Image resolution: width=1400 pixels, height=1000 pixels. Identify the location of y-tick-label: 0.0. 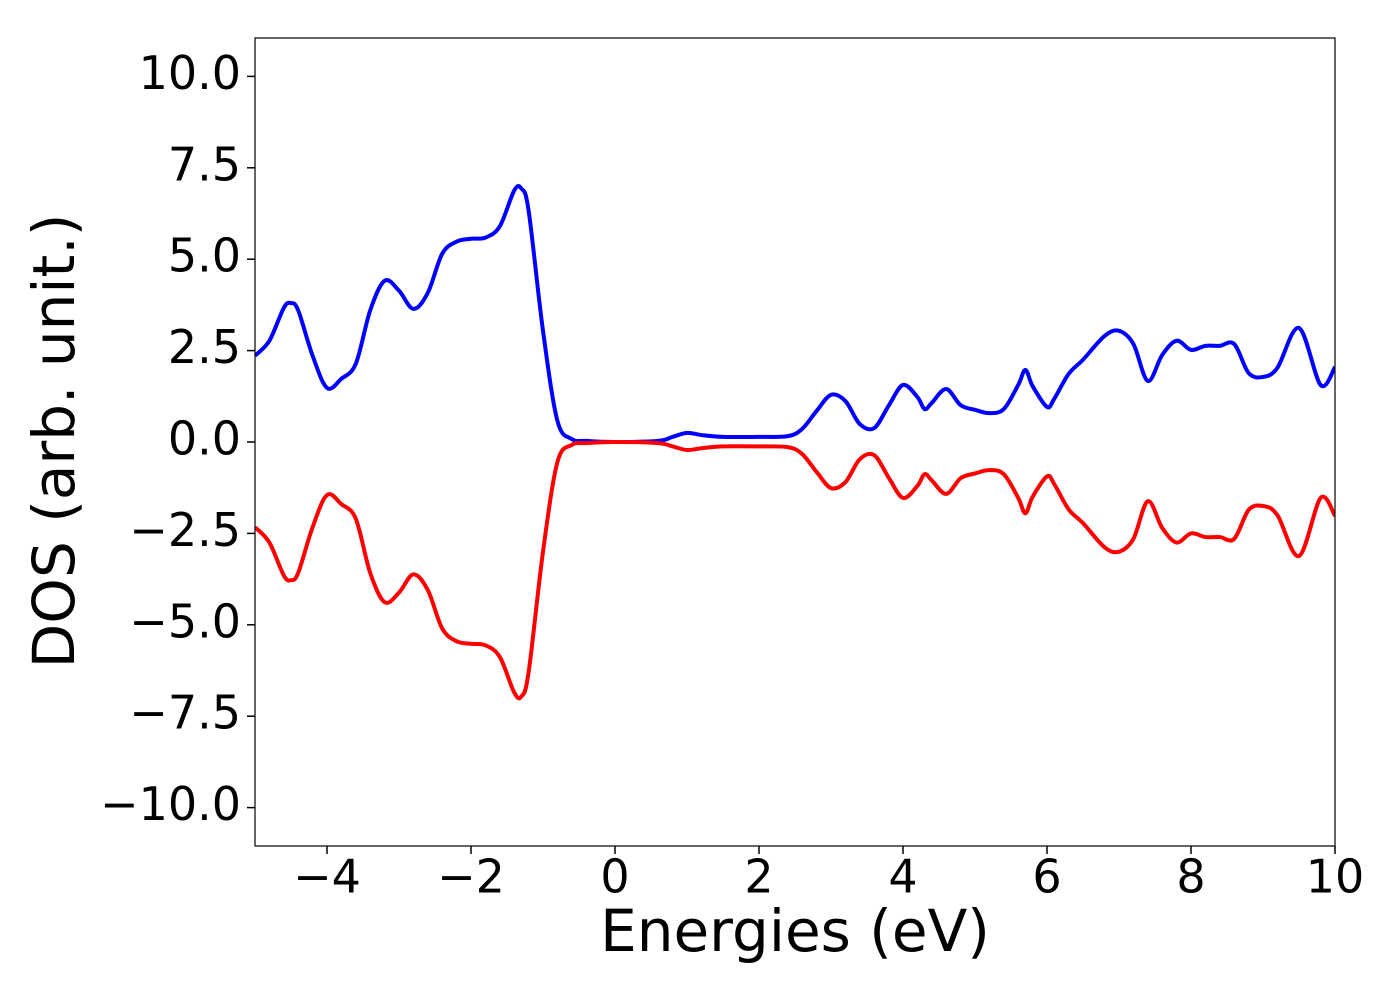
(204, 439).